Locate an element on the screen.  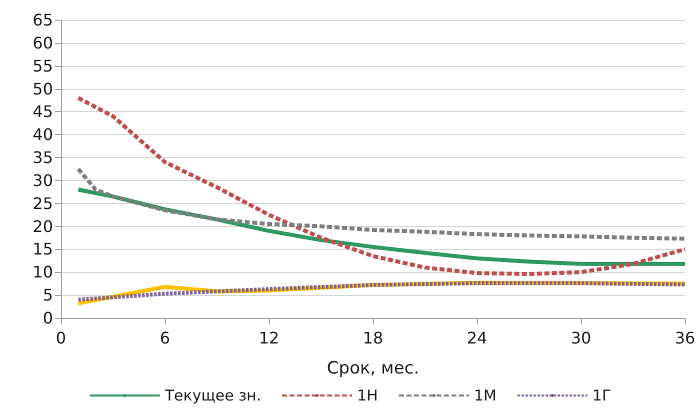
y-tick-label: 10 is located at coordinates (42, 272).